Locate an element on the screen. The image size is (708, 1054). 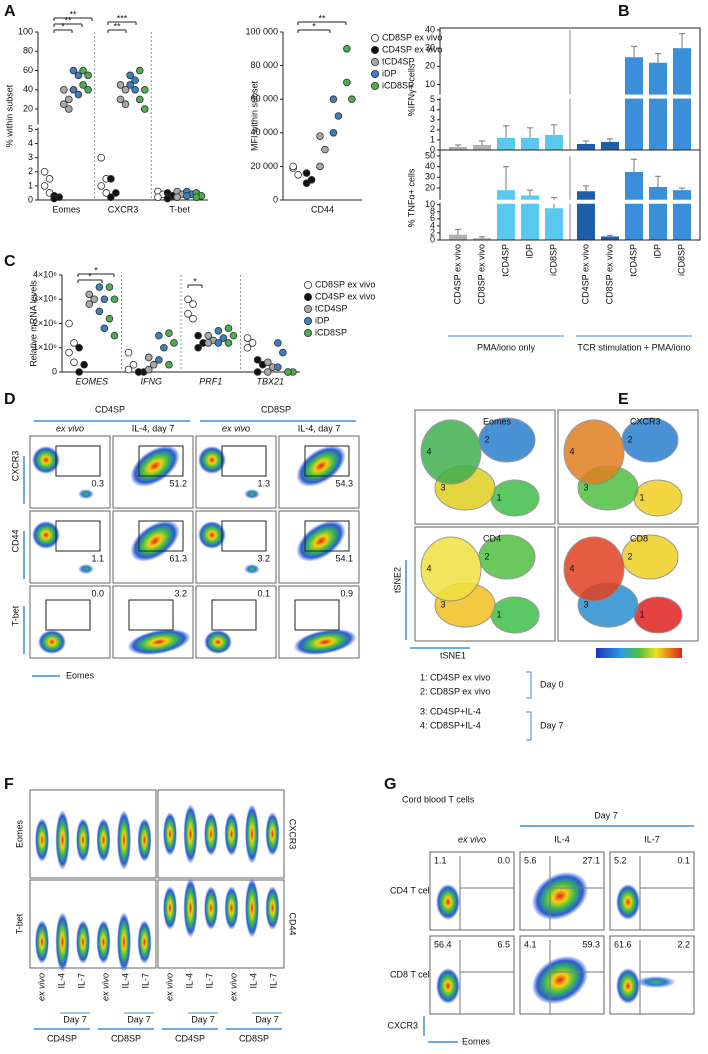
cluster-legend: 4: CD8SP+IL-4 is located at coordinates (450, 725).